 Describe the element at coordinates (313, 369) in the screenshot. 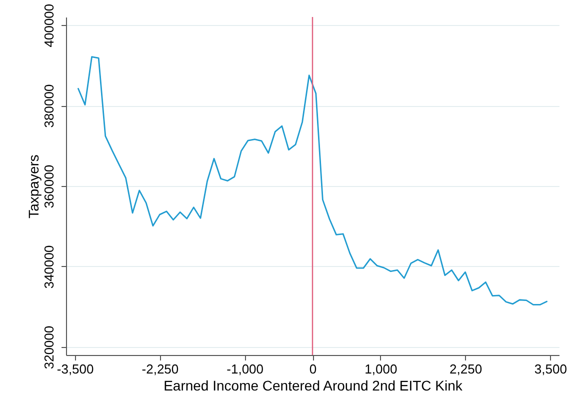

I see `x-tick-label: 0` at that location.